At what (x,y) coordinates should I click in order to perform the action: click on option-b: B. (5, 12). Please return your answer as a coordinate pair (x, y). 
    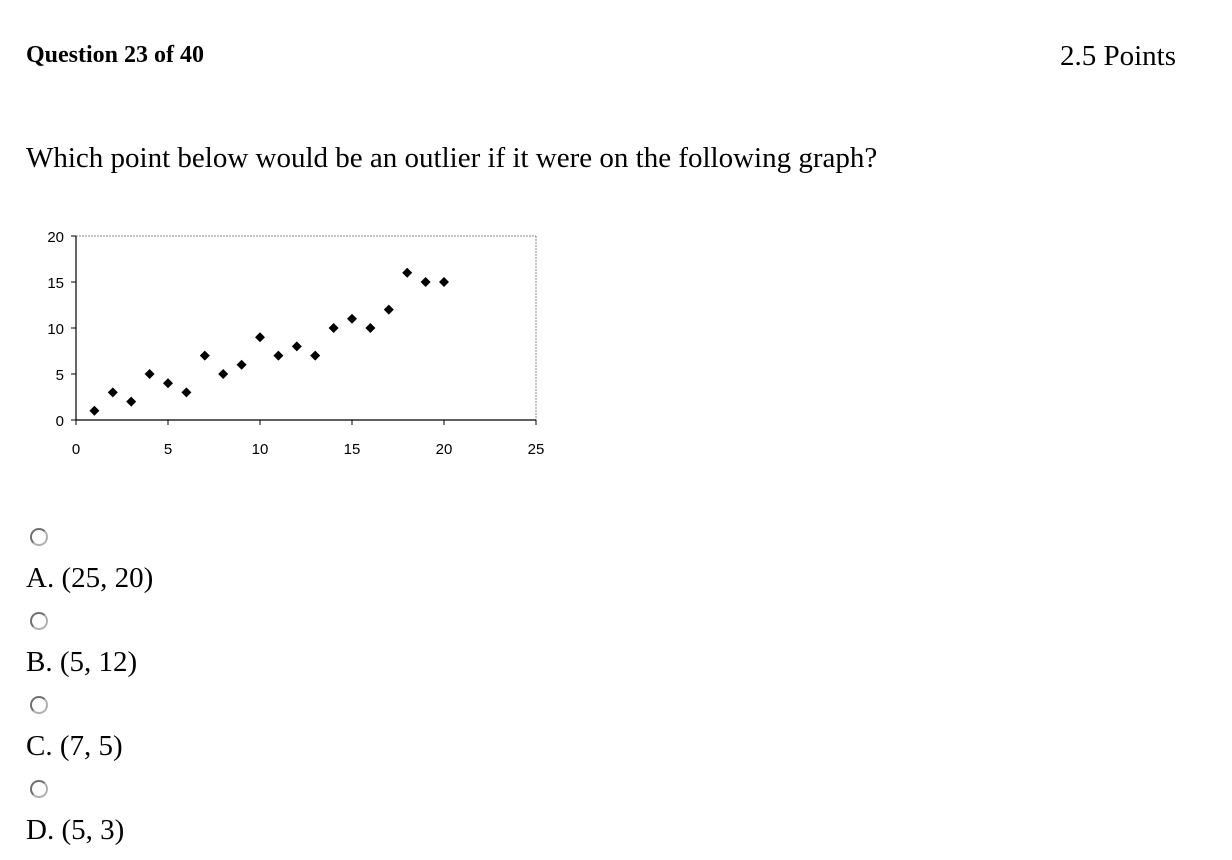
    Looking at the image, I should click on (226, 650).